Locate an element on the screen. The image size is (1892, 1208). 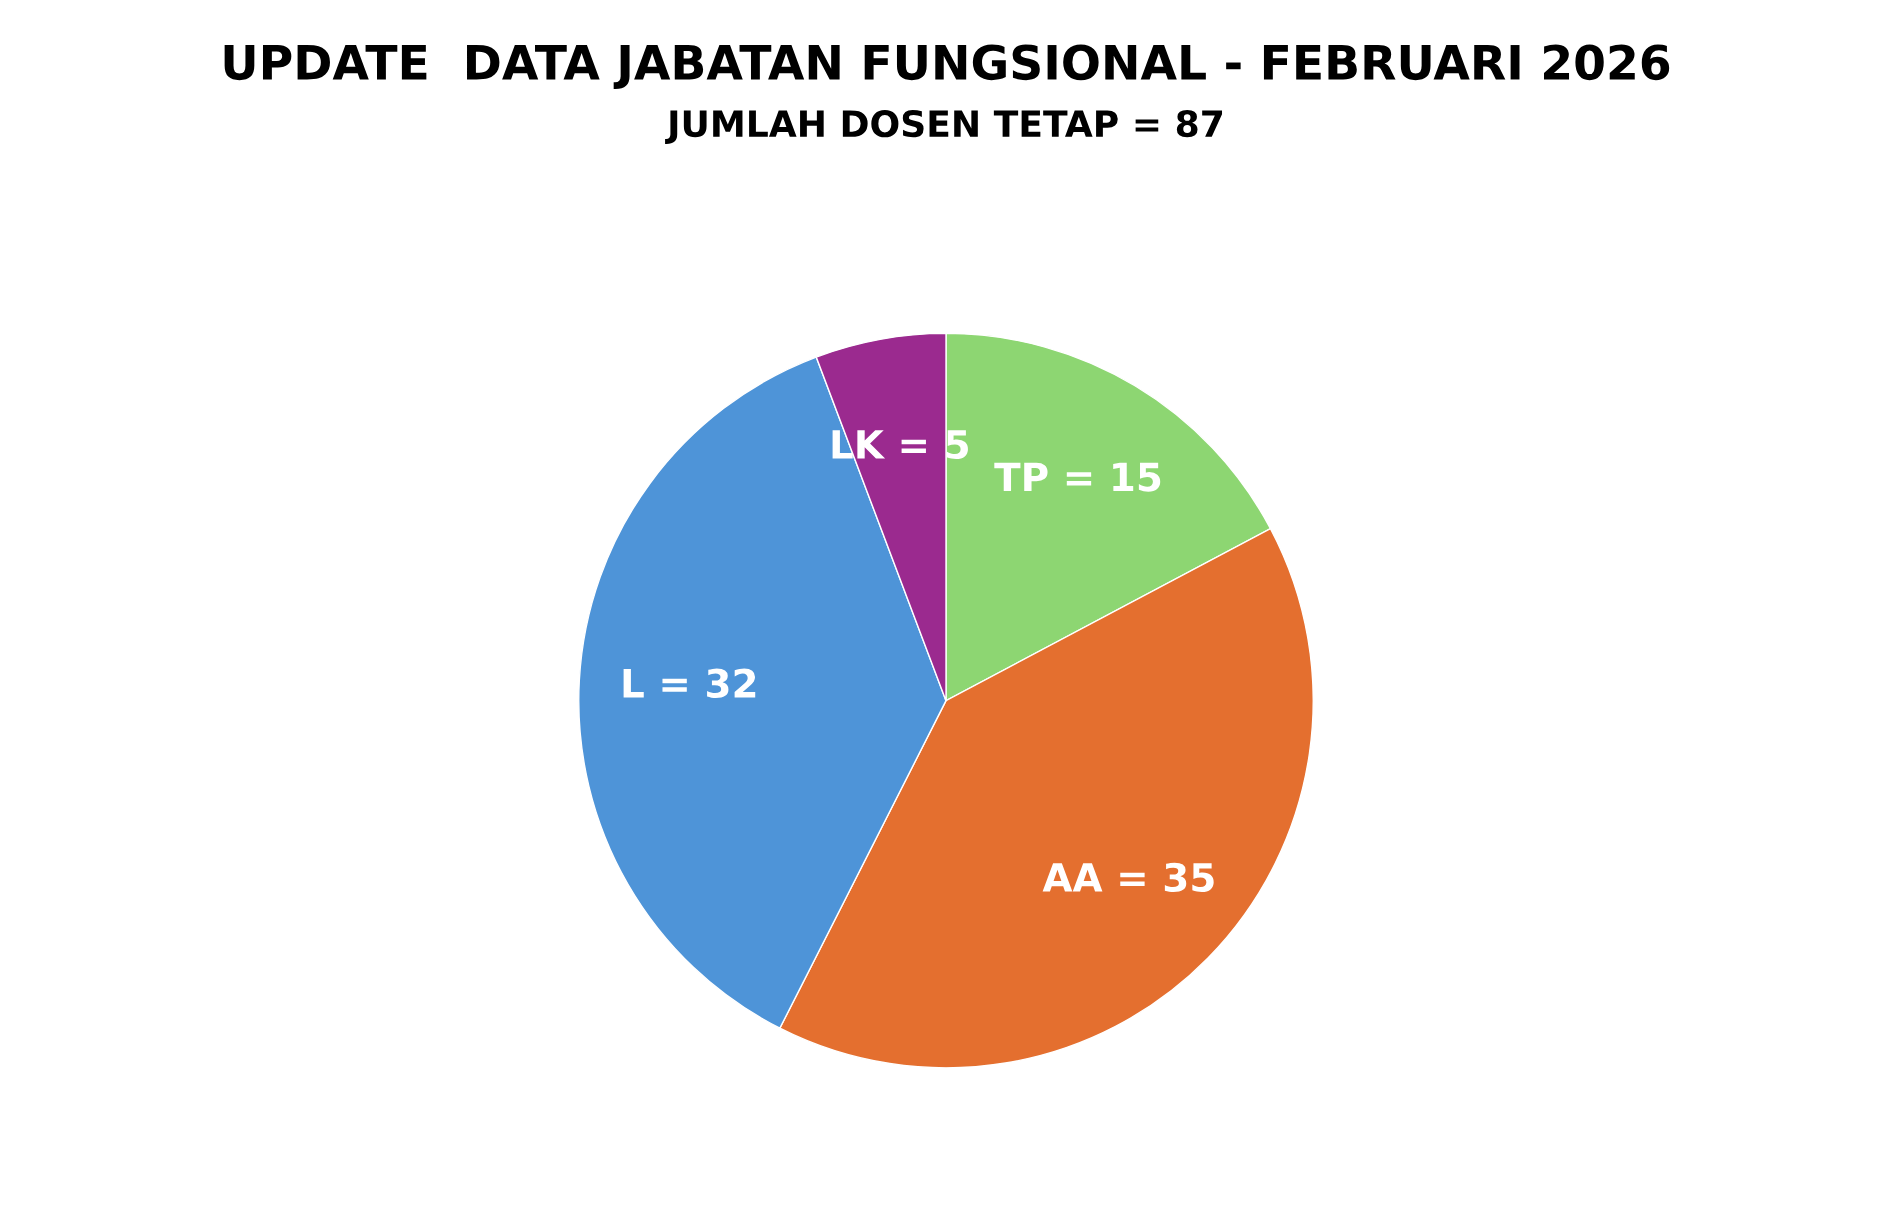
chart-subtitle: JUMLAH DOSEN TETAP = 87 is located at coordinates (944, 127).